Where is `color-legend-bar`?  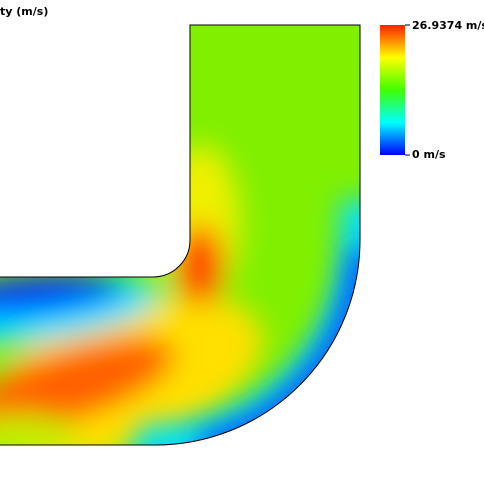
color-legend-bar is located at coordinates (392, 90).